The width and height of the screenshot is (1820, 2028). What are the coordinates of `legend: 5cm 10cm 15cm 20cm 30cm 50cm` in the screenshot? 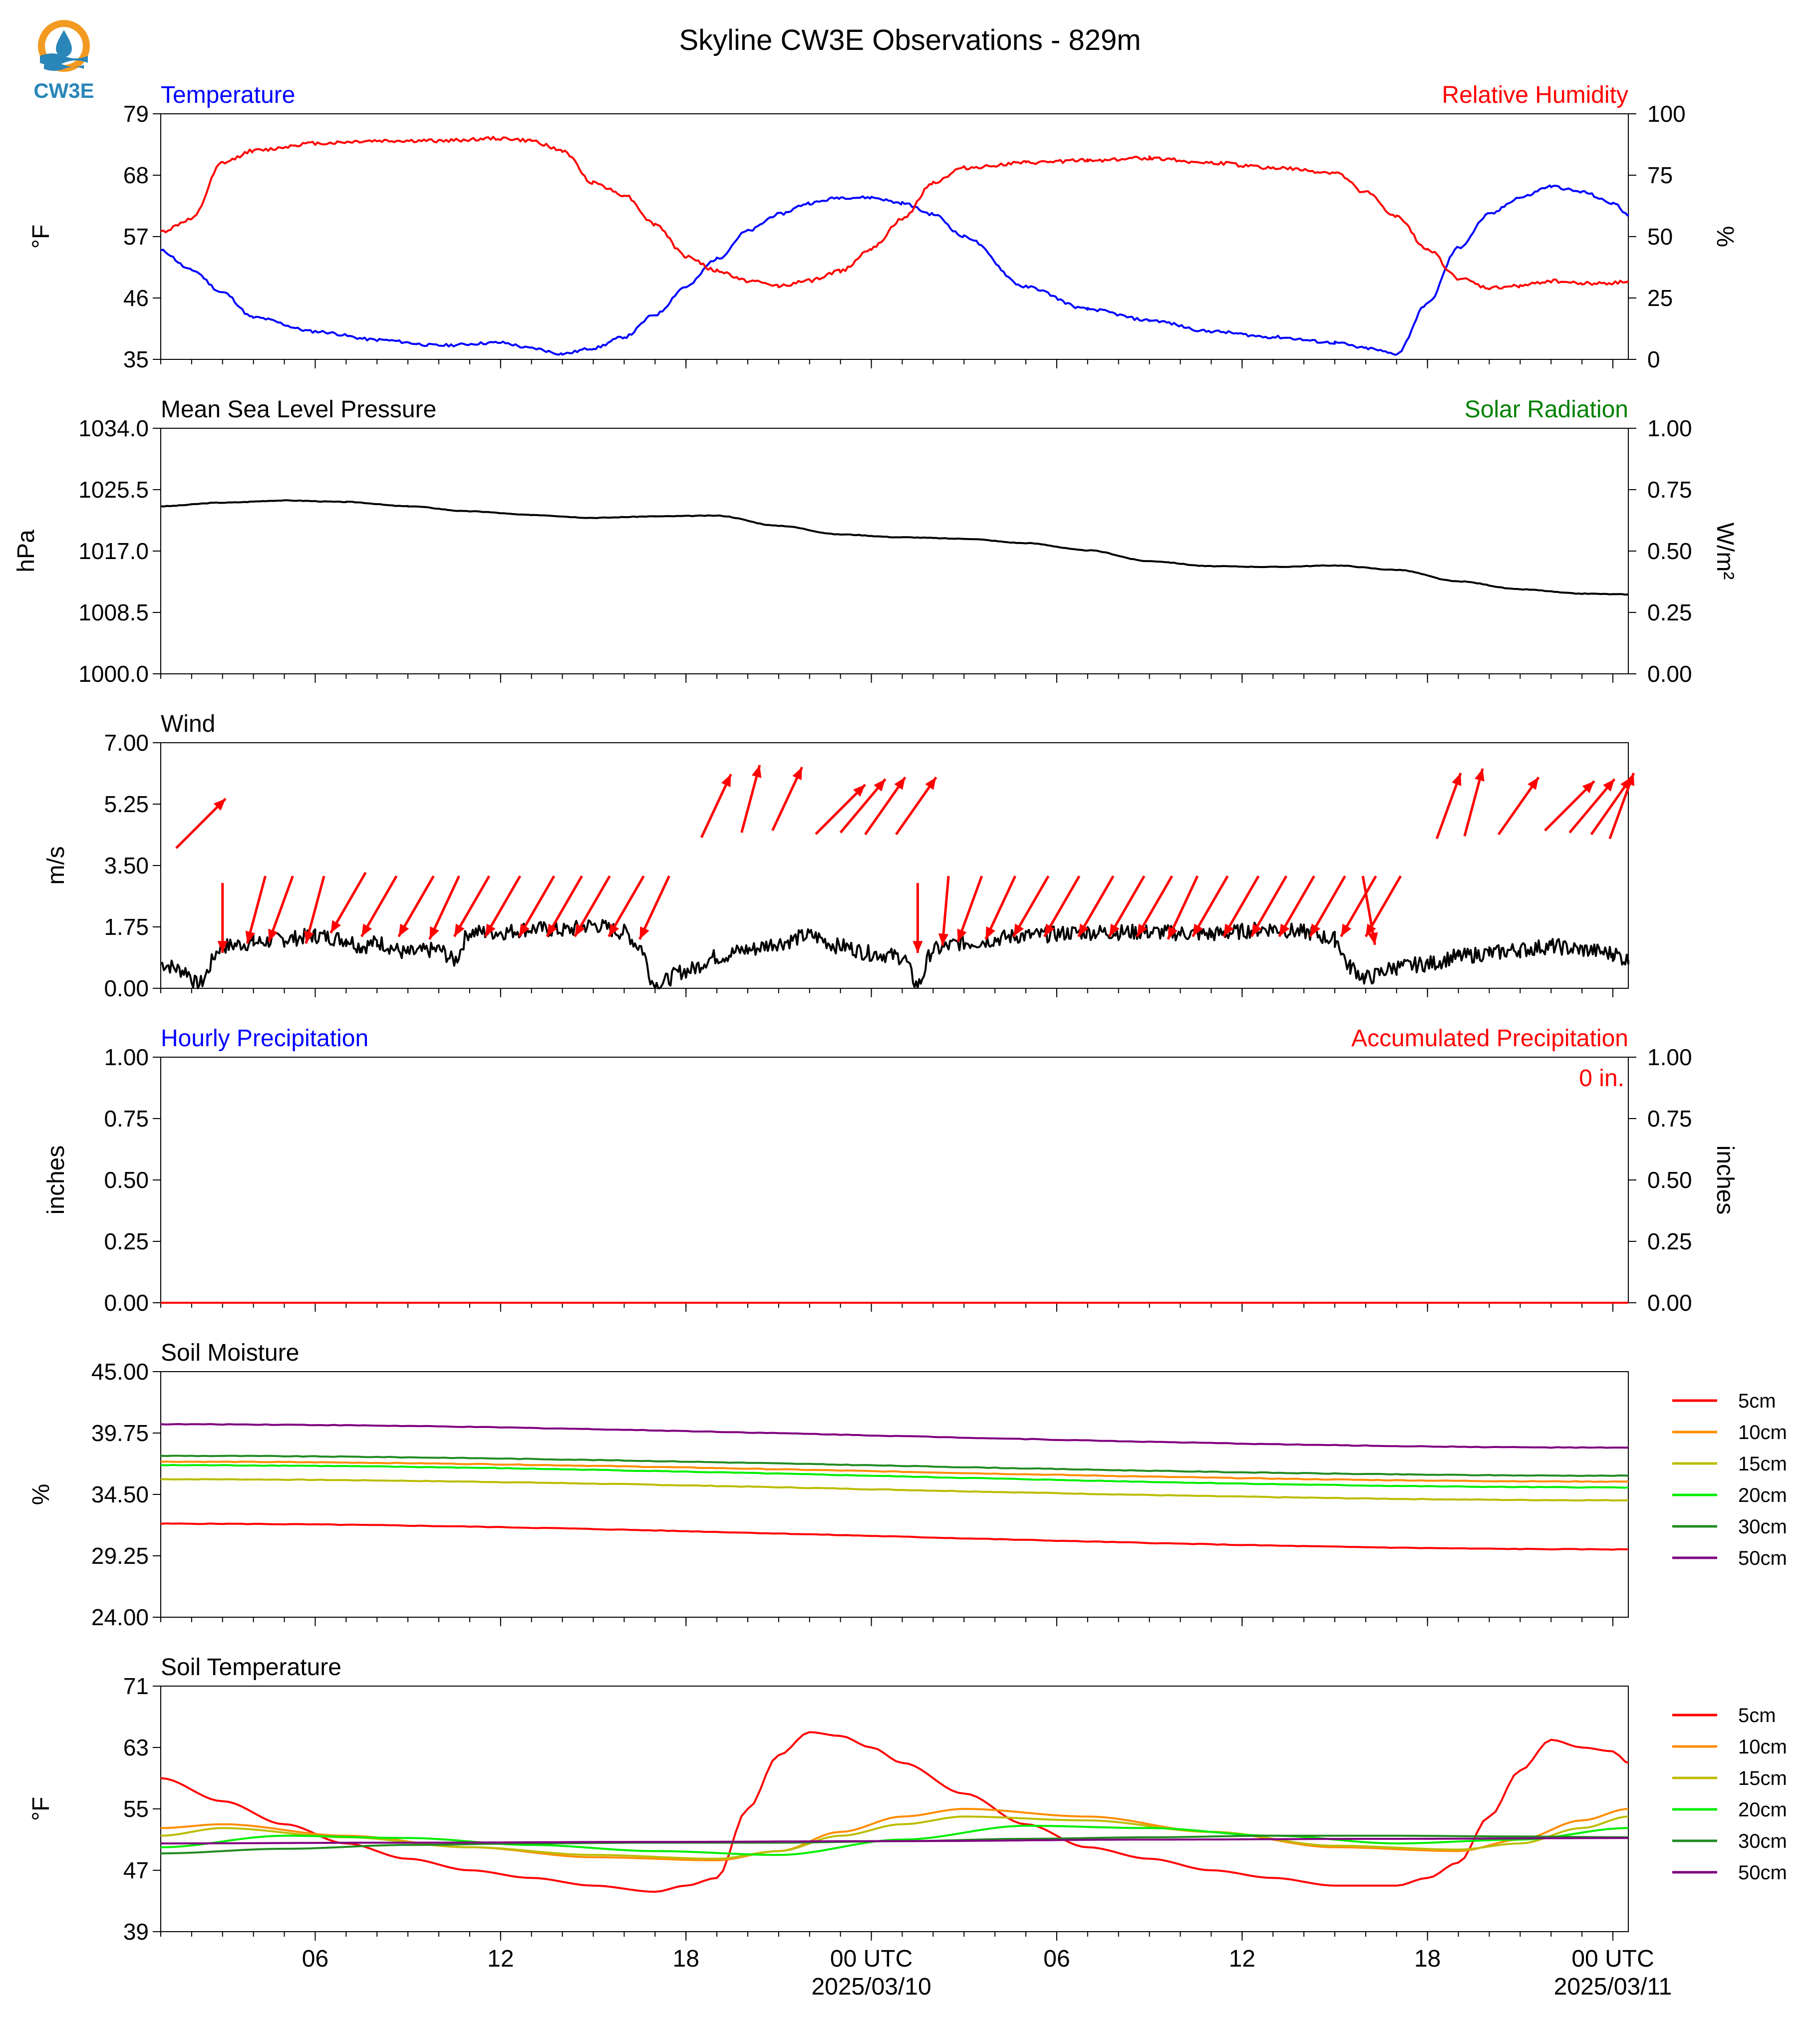 It's located at (1729, 1479).